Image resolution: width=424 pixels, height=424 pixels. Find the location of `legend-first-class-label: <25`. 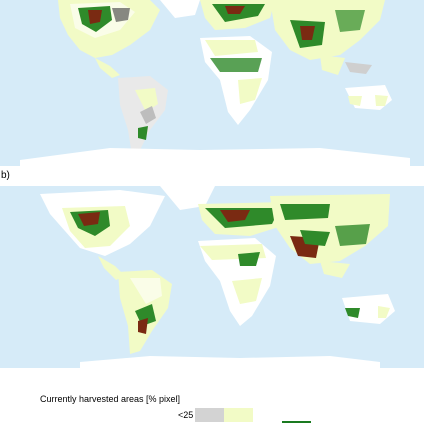

legend-first-class-label: <25 is located at coordinates (186, 415).